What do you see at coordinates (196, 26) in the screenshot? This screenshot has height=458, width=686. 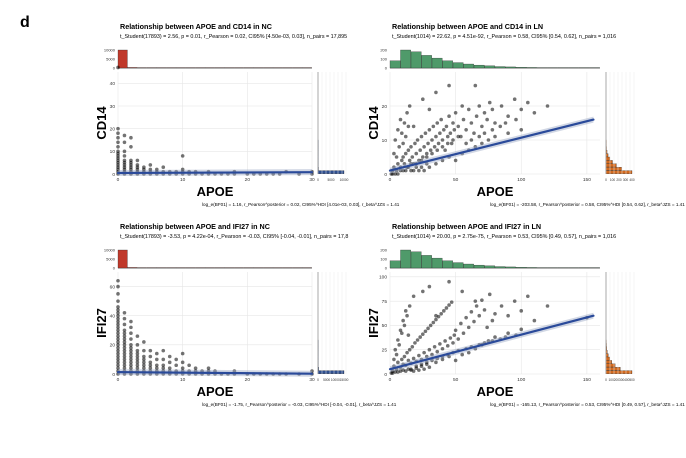 I see `panel-title: Relationship between APOE and CD14 in NC` at bounding box center [196, 26].